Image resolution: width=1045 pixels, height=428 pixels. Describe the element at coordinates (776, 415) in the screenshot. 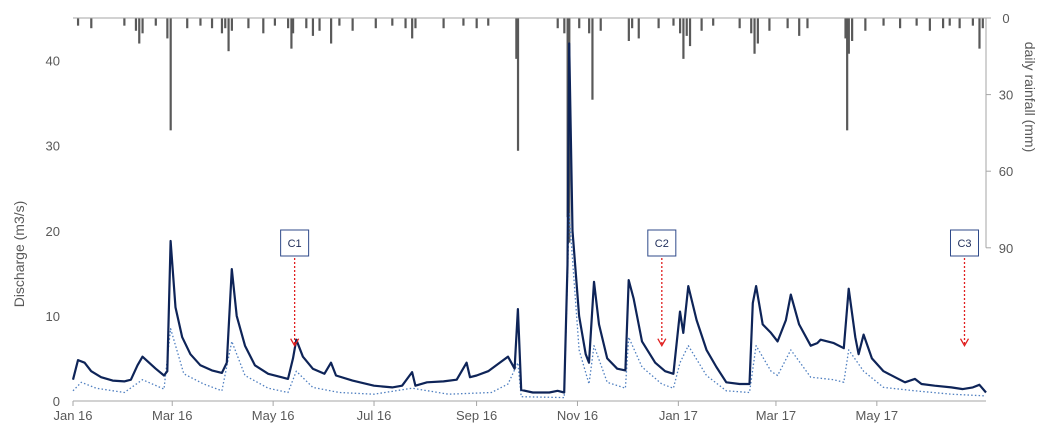

I see `x-tick-label: Mar 17` at that location.